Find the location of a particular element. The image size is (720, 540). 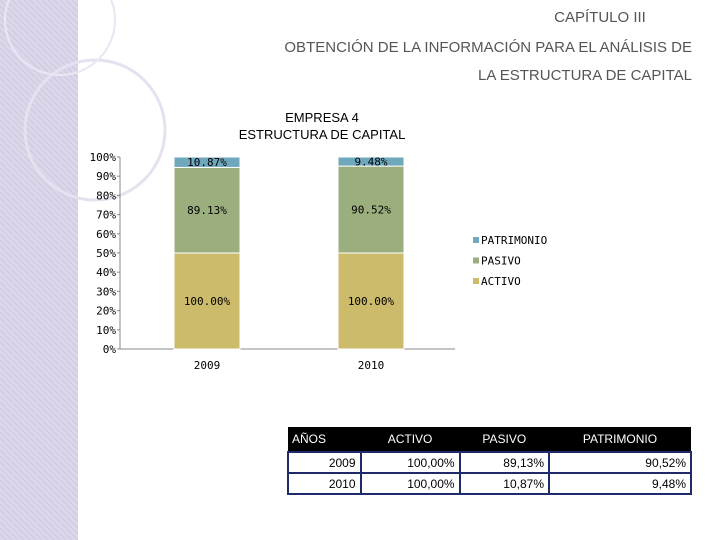

table-cell: 10,87% is located at coordinates (504, 483).